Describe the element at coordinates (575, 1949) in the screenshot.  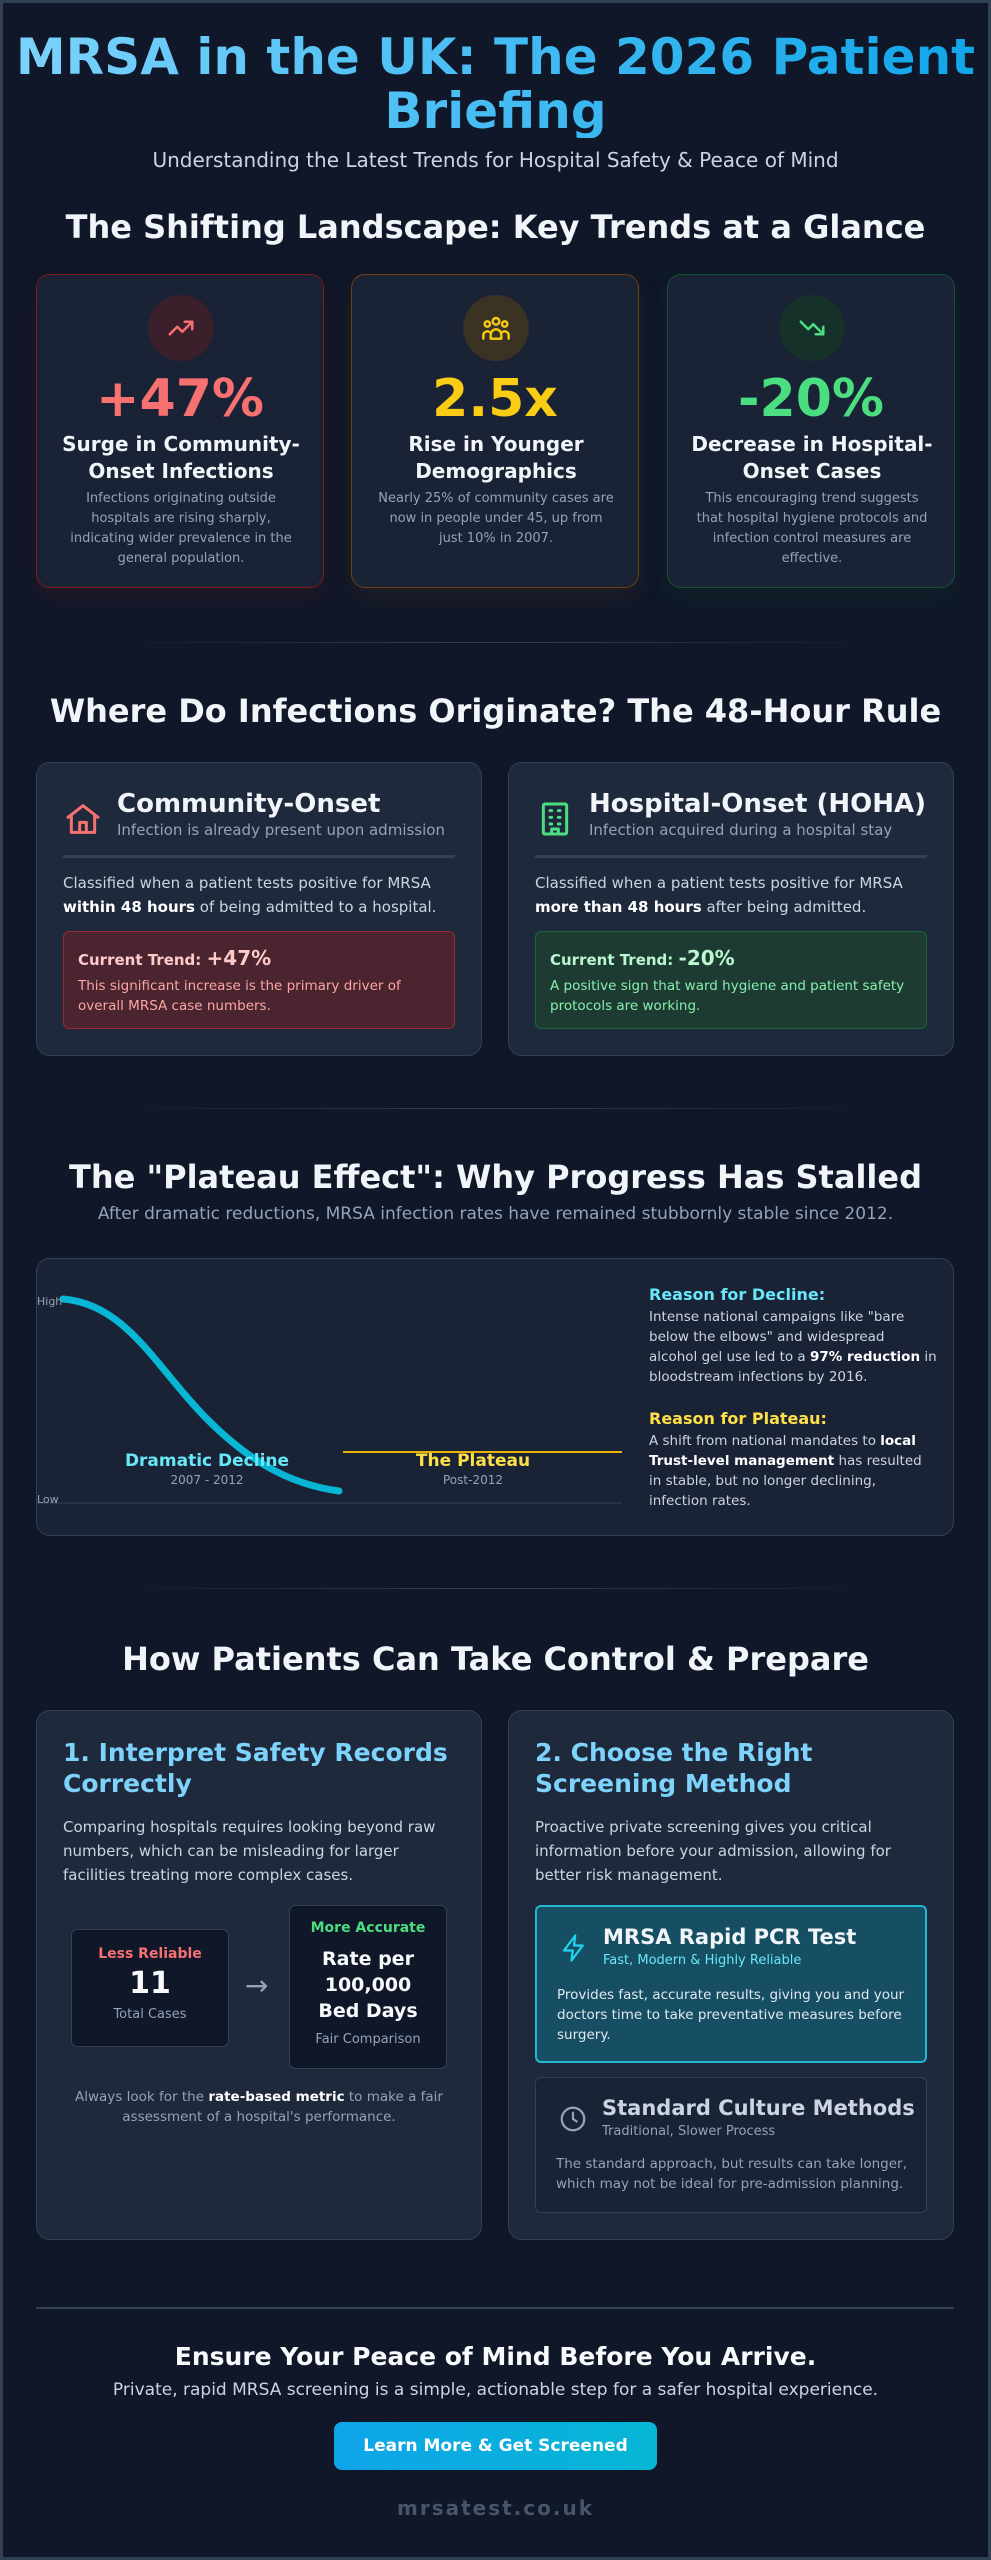
I see `lightning-icon` at that location.